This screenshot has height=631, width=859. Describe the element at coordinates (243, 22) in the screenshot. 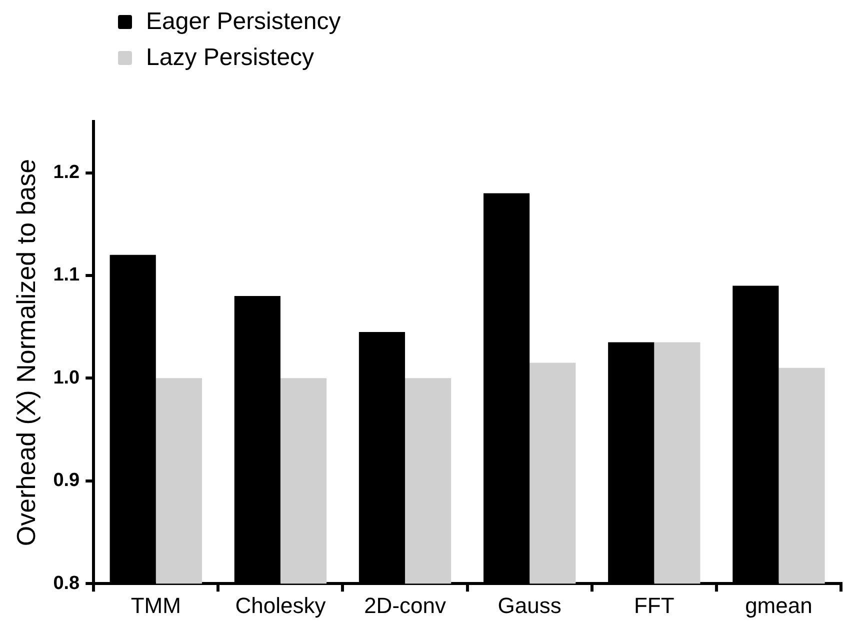

I see `legend-label: Eager Persistency` at that location.